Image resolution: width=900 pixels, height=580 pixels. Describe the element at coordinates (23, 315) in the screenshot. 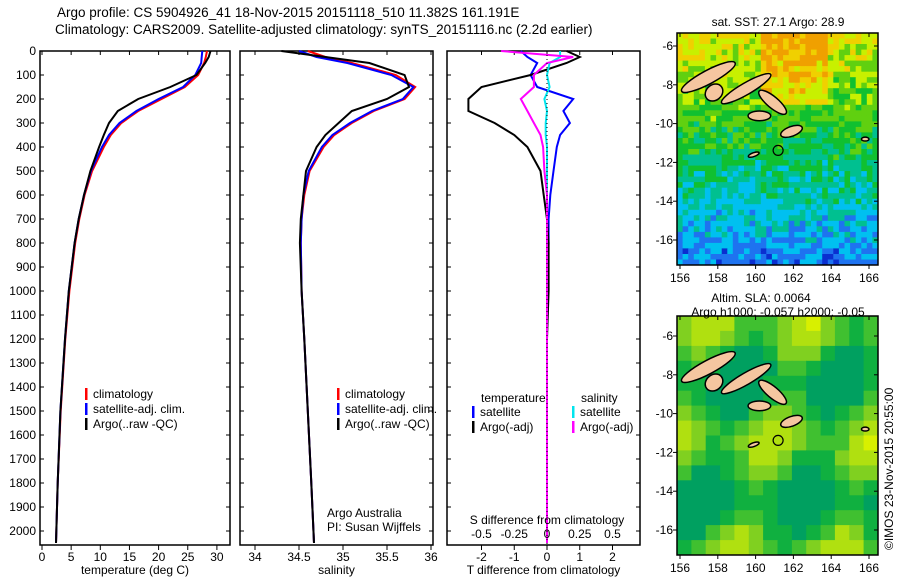

I see `y-tick-label: 1100` at that location.